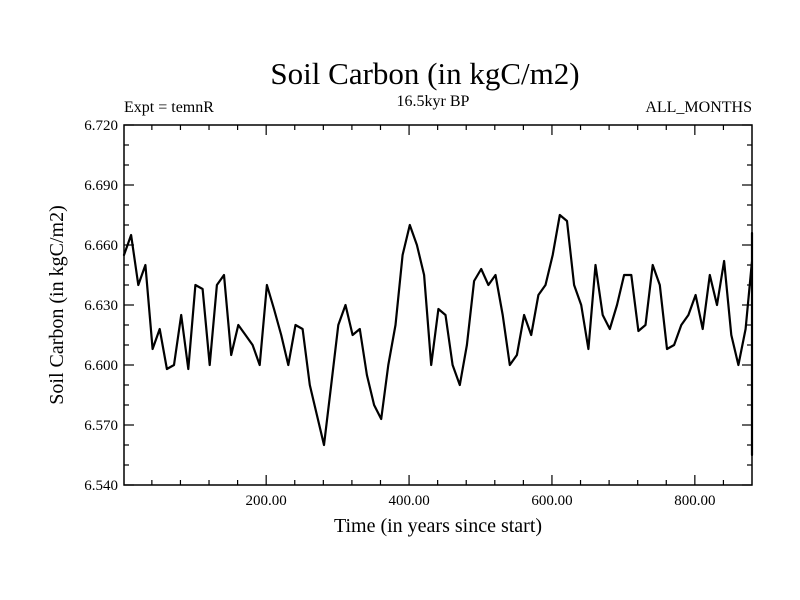 Image resolution: width=800 pixels, height=600 pixels. I want to click on y-tick-label: 6.630, so click(101, 306).